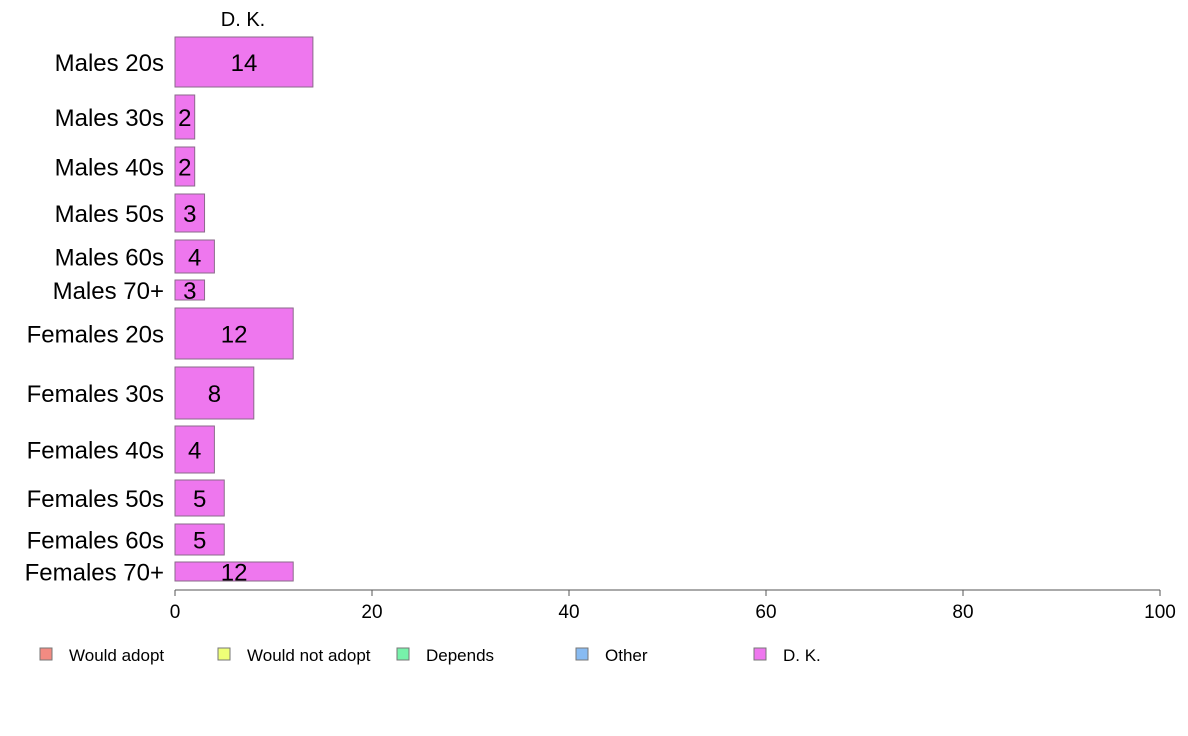 The image size is (1188, 736). Describe the element at coordinates (175, 612) in the screenshot. I see `x-tick-label: 0` at that location.